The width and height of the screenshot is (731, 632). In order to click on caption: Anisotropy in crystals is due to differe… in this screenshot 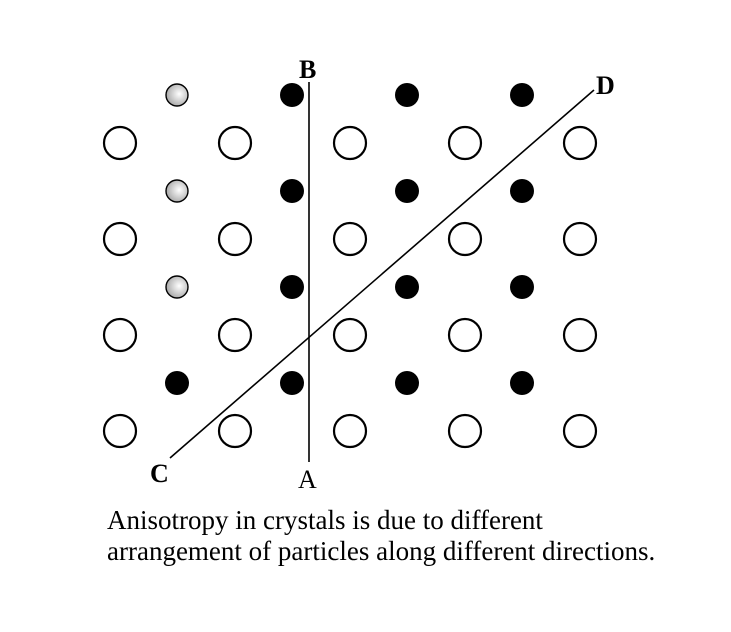, I will do `click(381, 535)`.